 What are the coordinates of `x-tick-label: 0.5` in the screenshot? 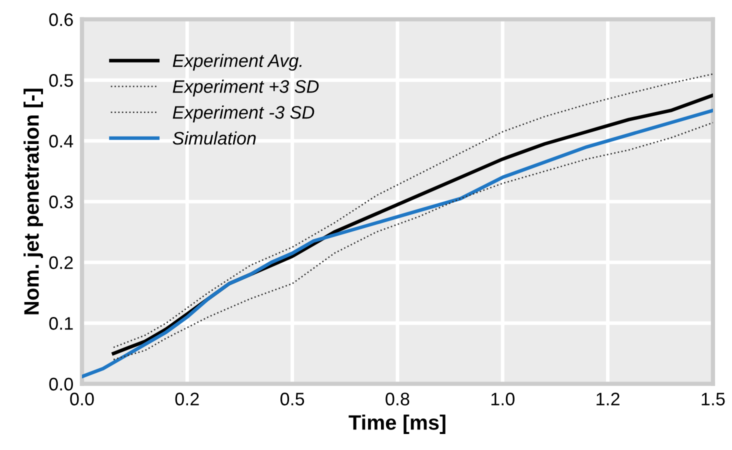 It's located at (292, 399).